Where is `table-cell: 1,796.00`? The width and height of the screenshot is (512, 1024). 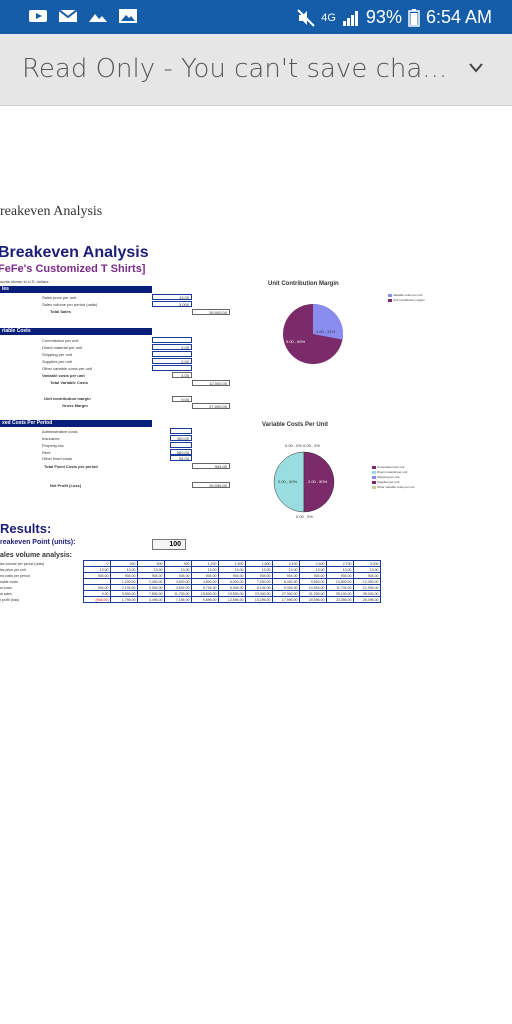 table-cell: 1,796.00 is located at coordinates (123, 599).